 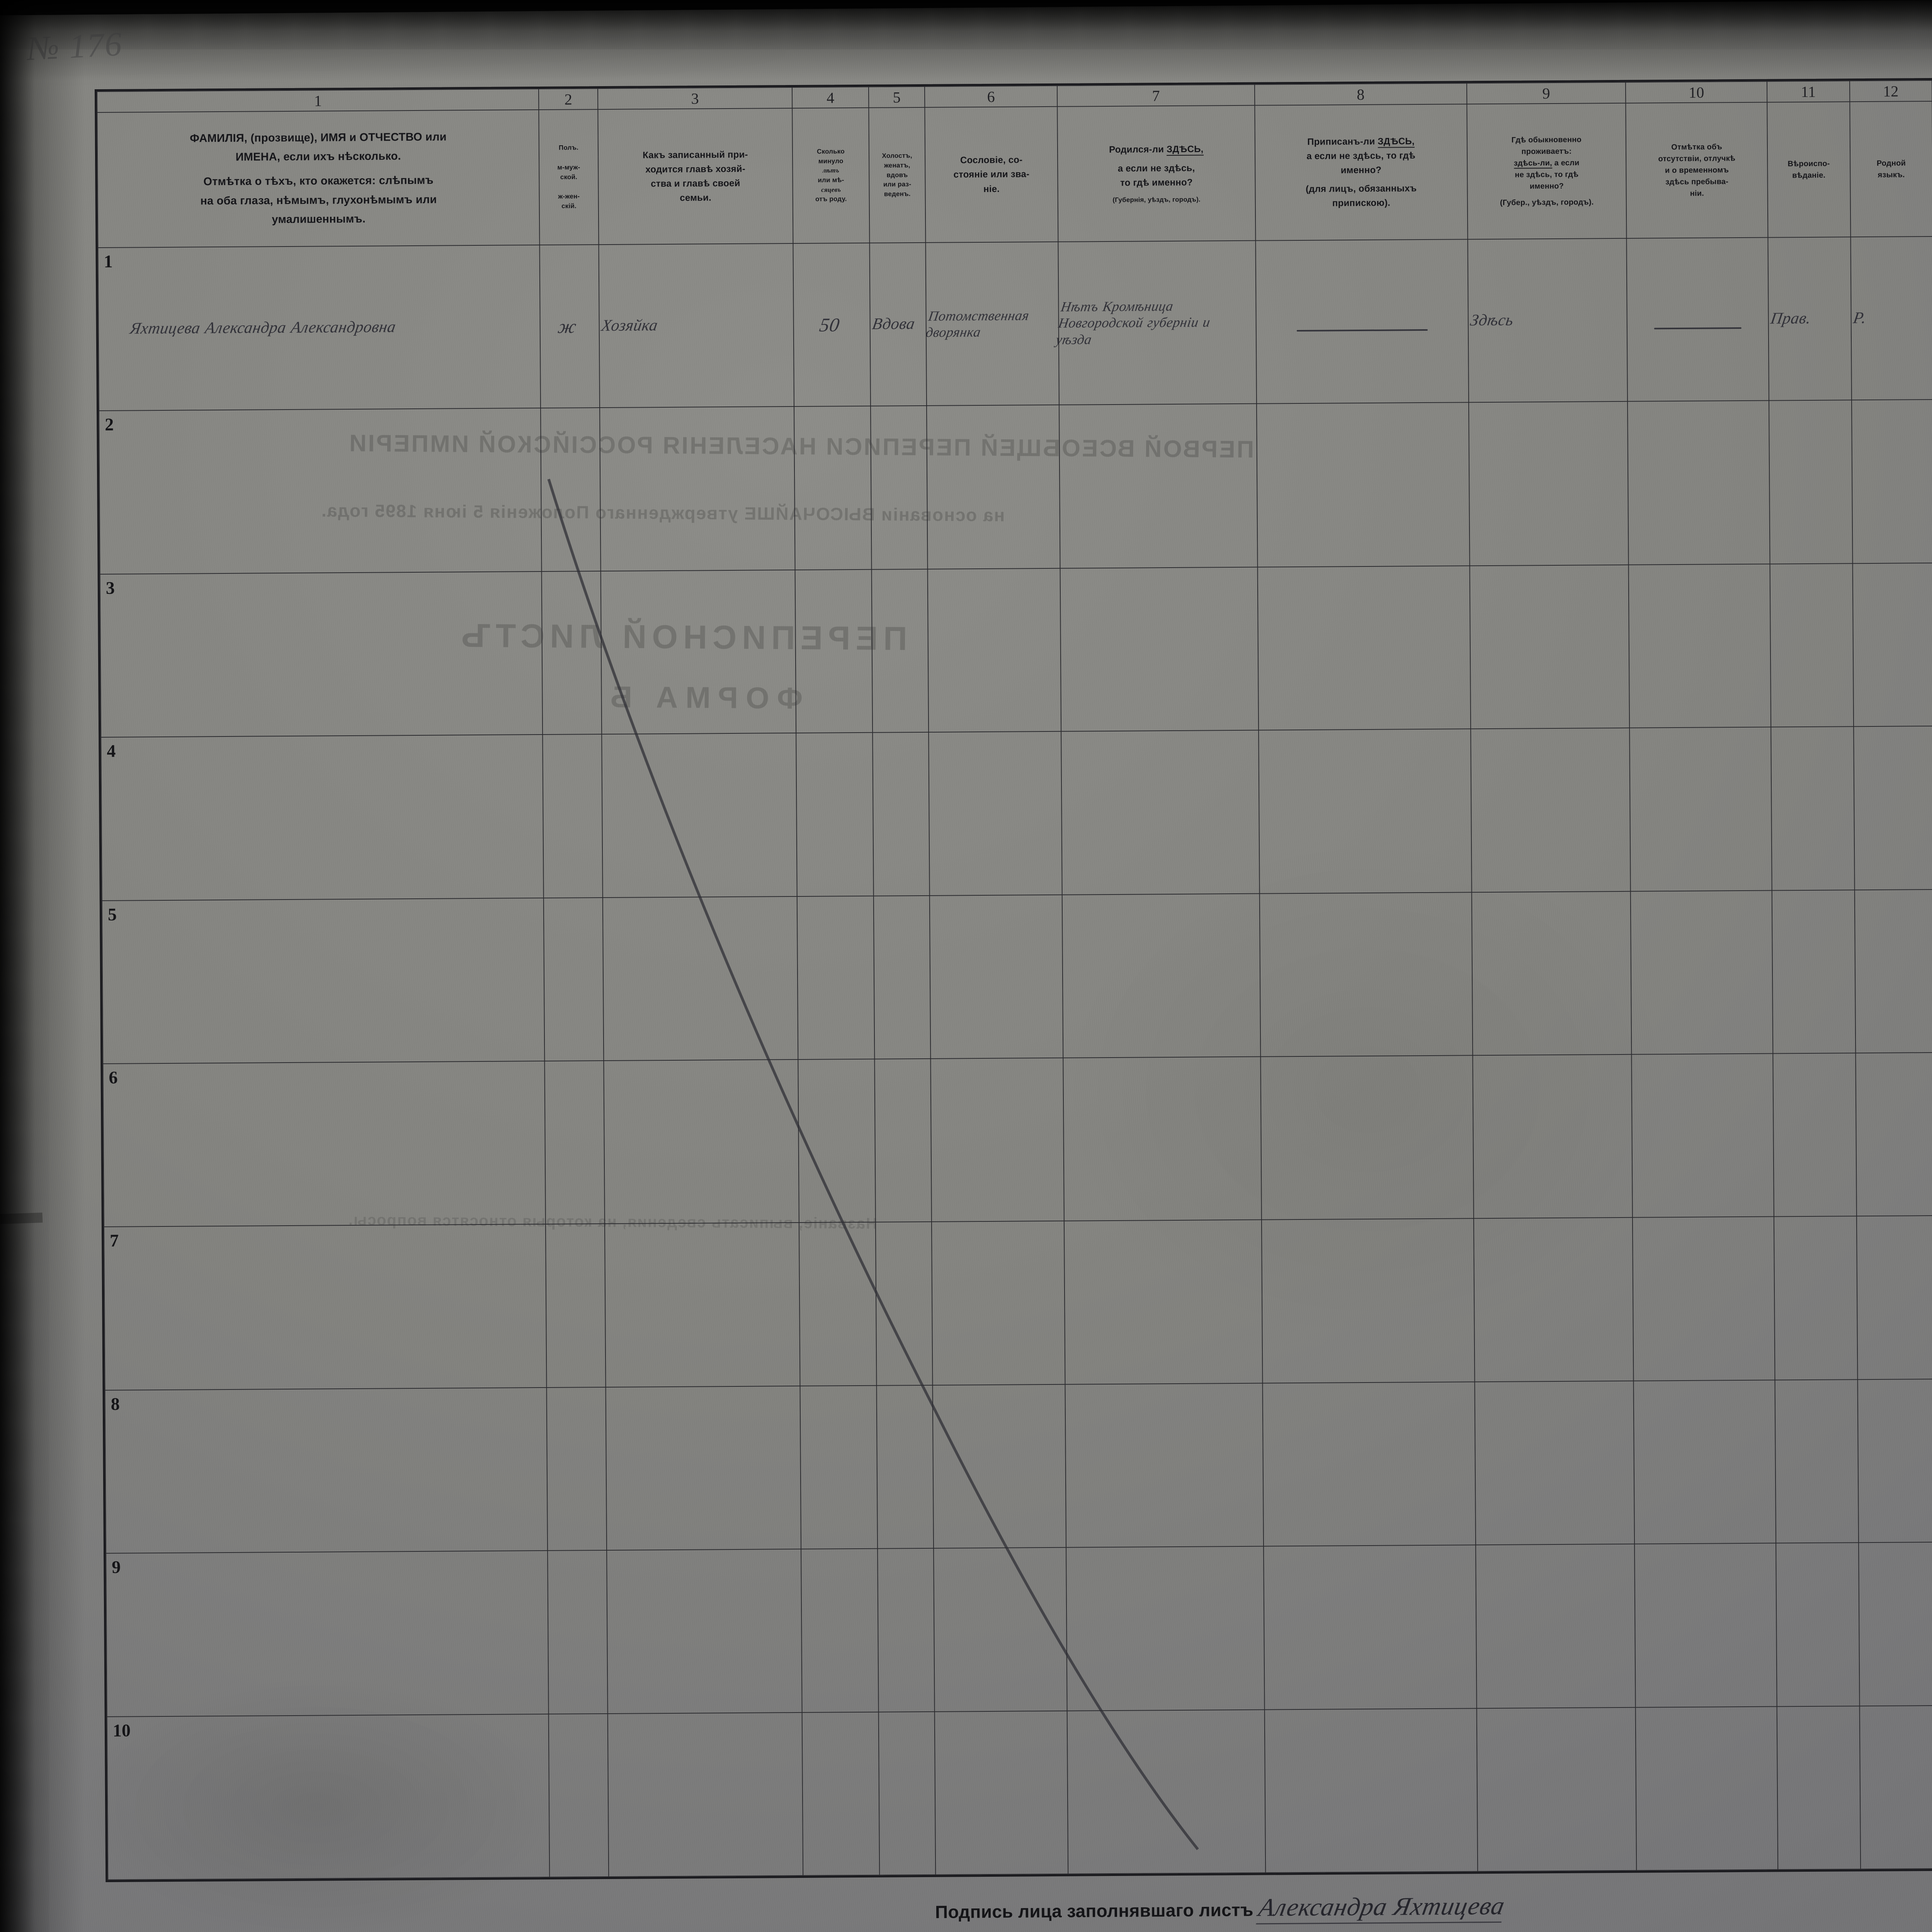 I want to click on cell-language: Р., so click(x=1891, y=318).